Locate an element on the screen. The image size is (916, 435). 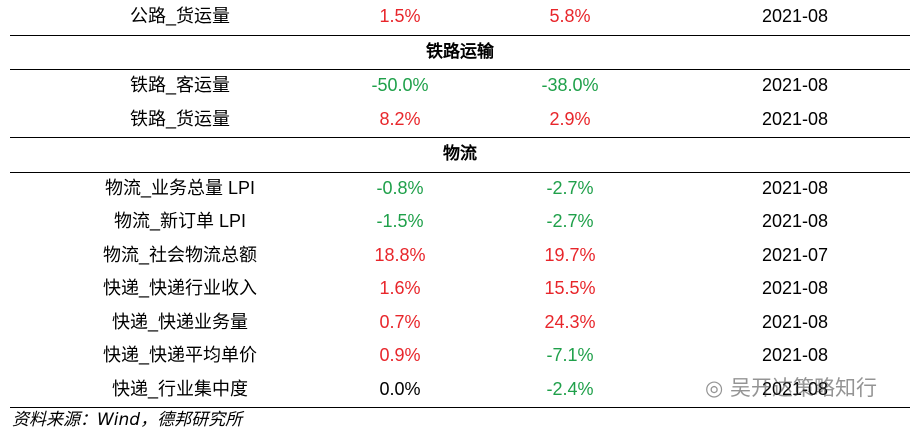
row-name: 物流_新订单 LPI is located at coordinates (180, 221).